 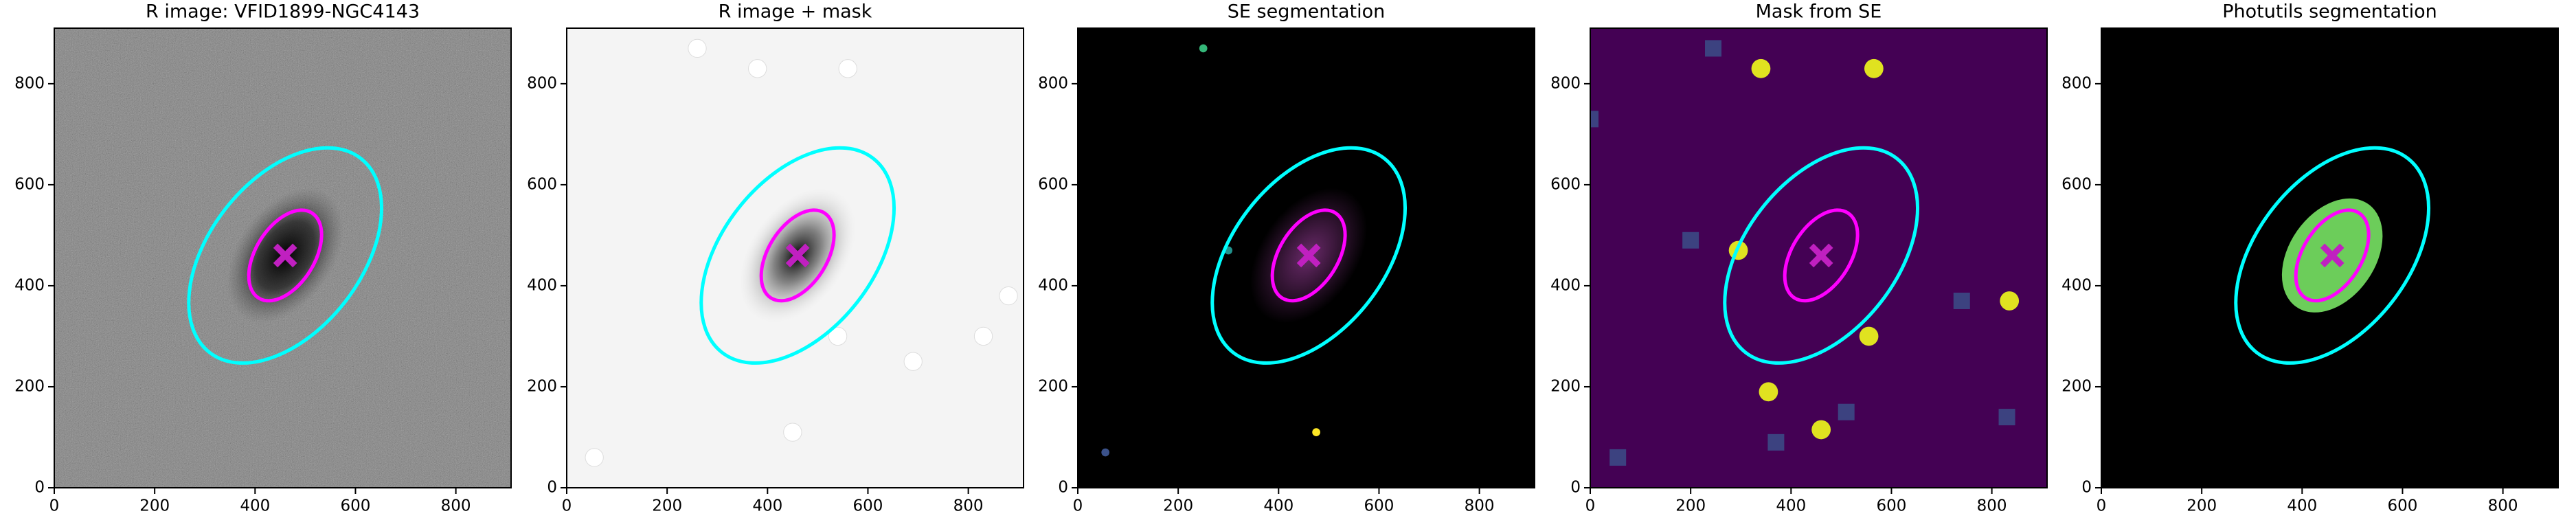 I want to click on panel-title: R image + mask, so click(x=795, y=12).